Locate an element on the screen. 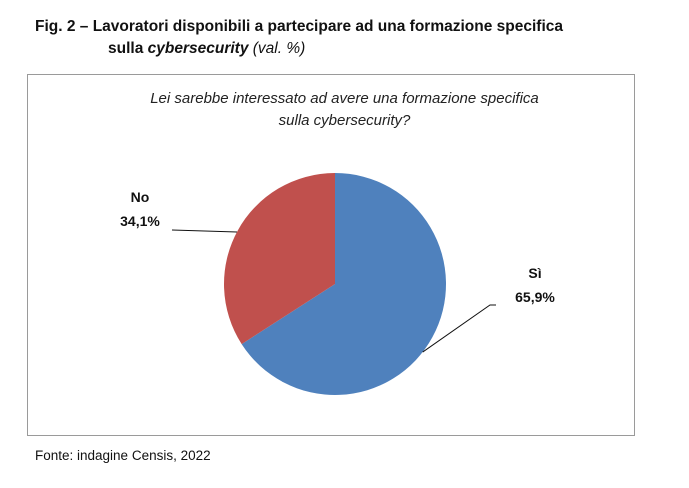  slice-category-label: No is located at coordinates (140, 197).